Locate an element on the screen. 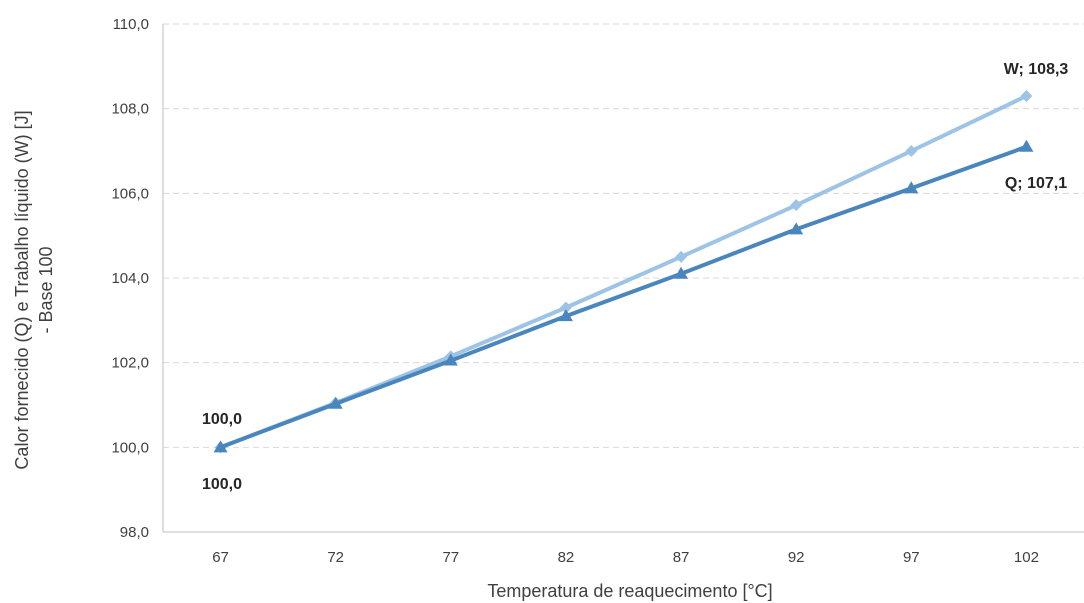 Image resolution: width=1084 pixels, height=603 pixels. y-tick-labels: 98,0 100,0 102,0 104,0 106,0 108,0 110,0 is located at coordinates (130, 278).